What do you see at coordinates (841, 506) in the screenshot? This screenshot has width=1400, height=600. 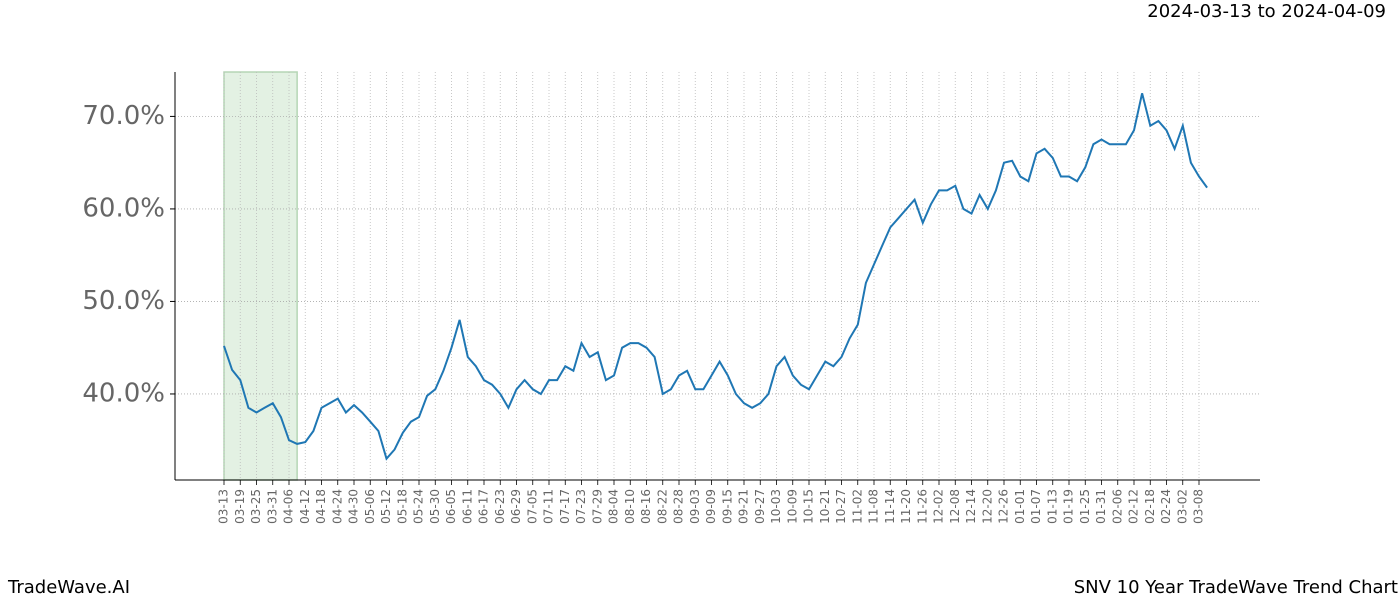 I see `x-tick-label: 10-27` at bounding box center [841, 506].